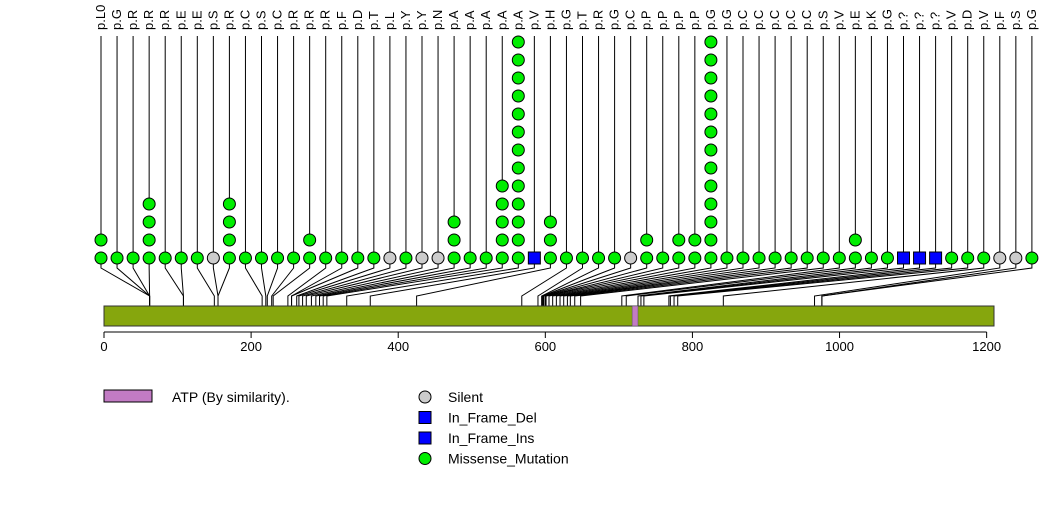  I want to click on mutation-label-22: p.A, so click(453, 20).